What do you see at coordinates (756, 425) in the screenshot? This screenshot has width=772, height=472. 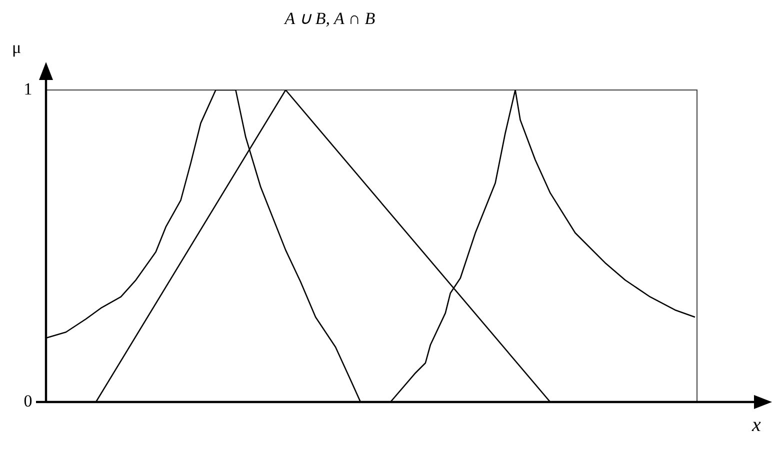 I see `x-axis-title: x` at bounding box center [756, 425].